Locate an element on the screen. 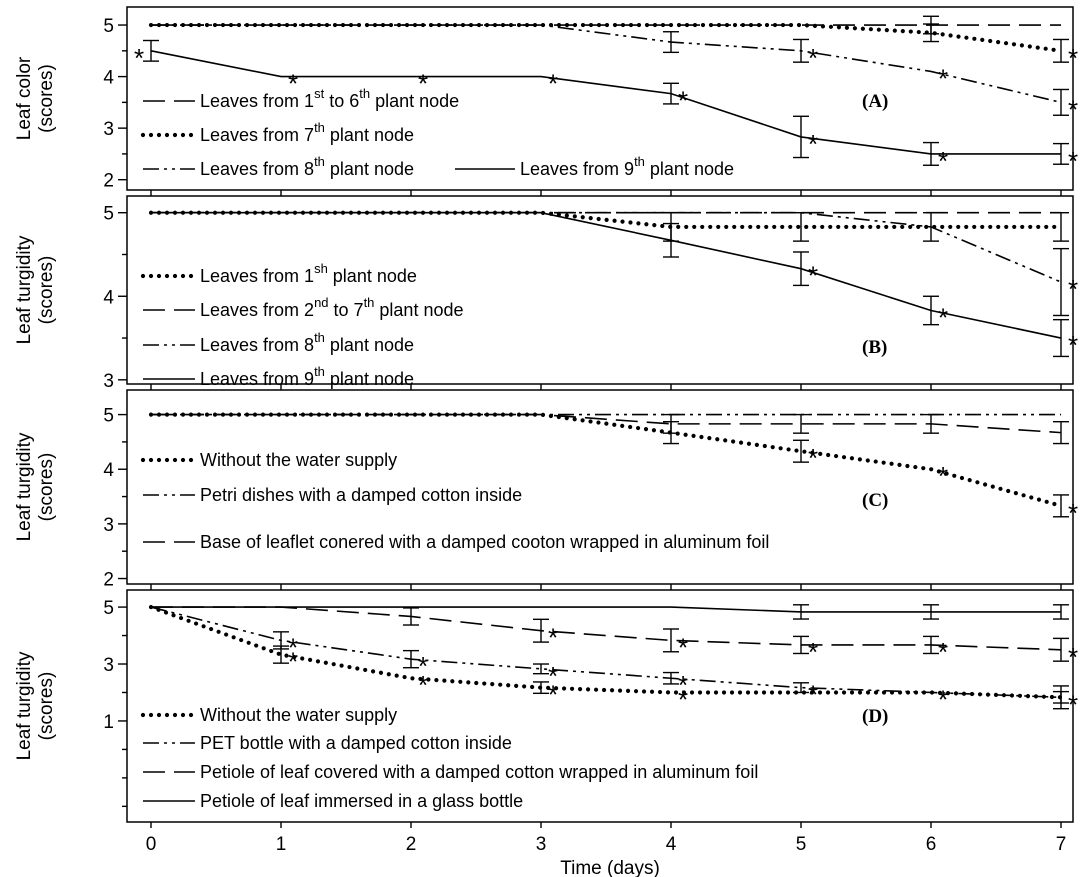 The height and width of the screenshot is (877, 1081). legend-label: Leaves from 9th plant node is located at coordinates (627, 166).